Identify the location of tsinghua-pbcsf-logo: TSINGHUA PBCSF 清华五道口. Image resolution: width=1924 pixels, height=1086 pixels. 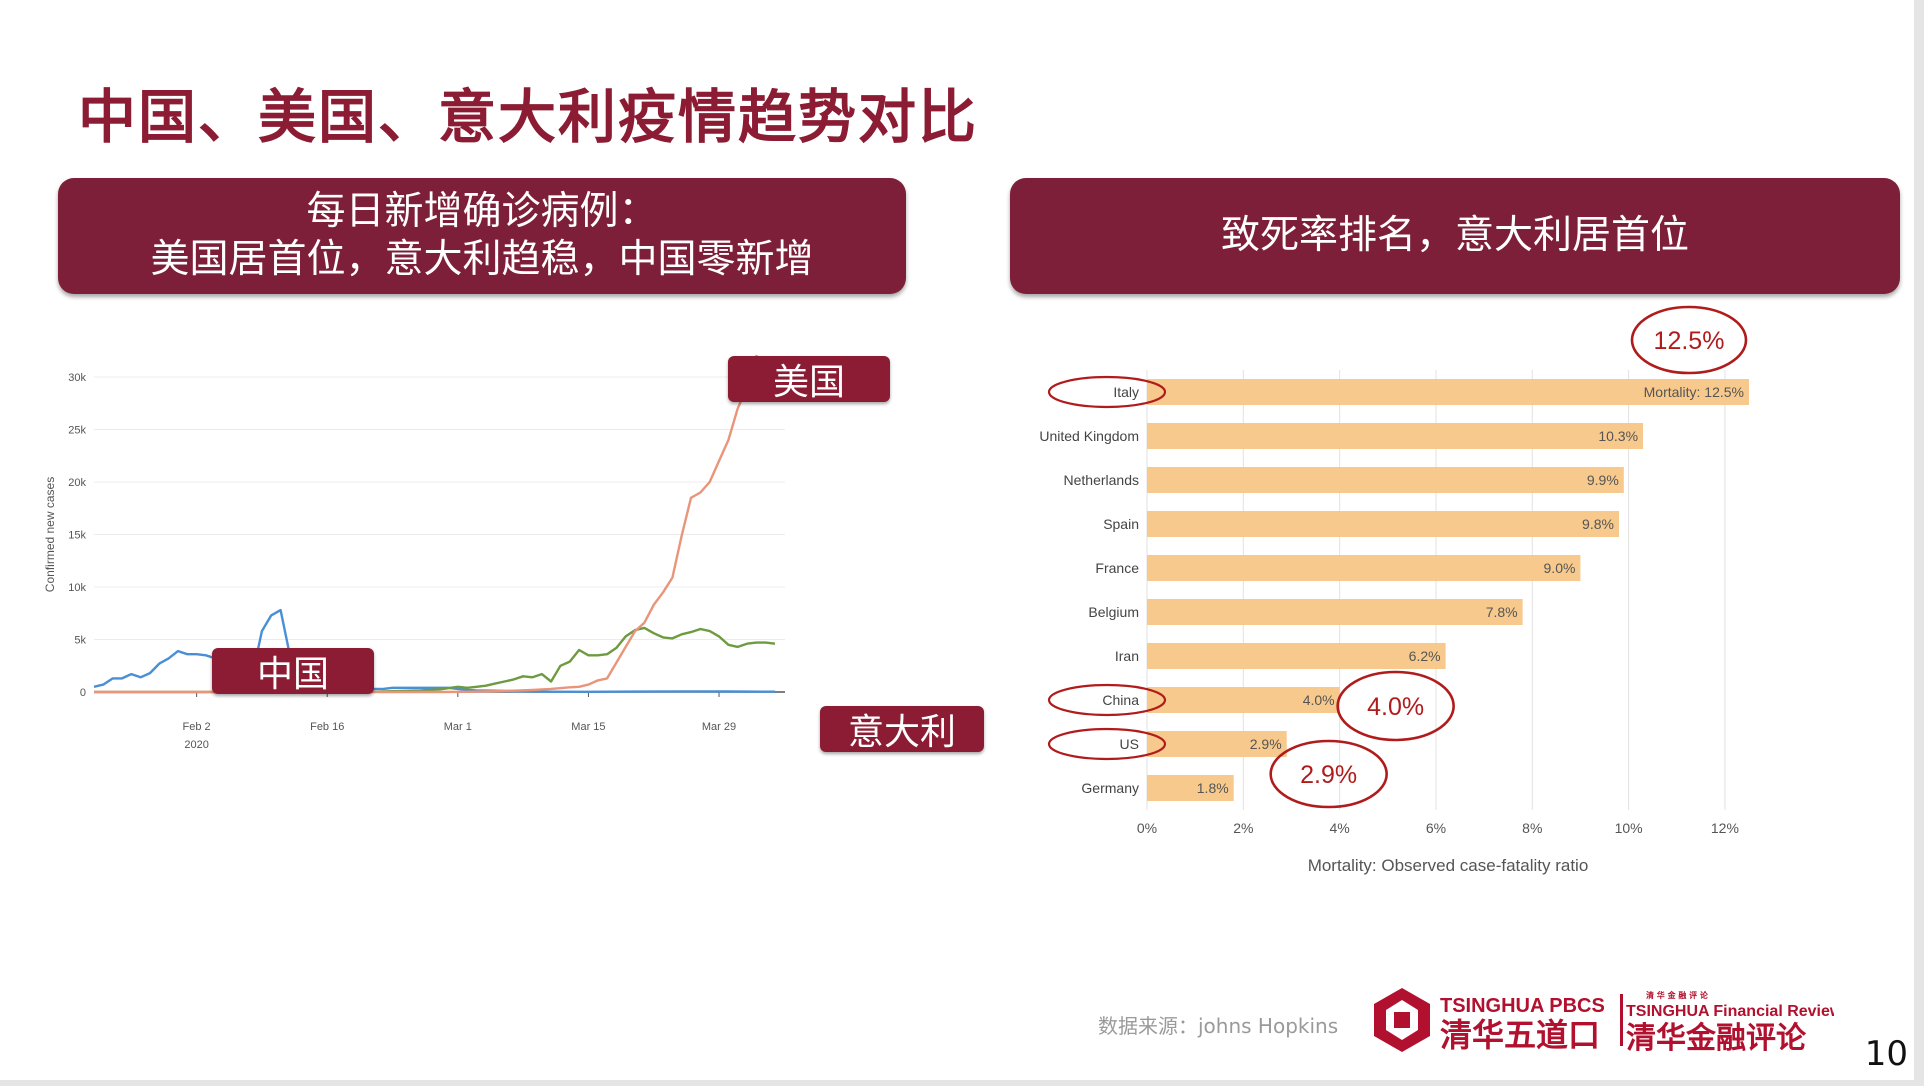
(1489, 1021).